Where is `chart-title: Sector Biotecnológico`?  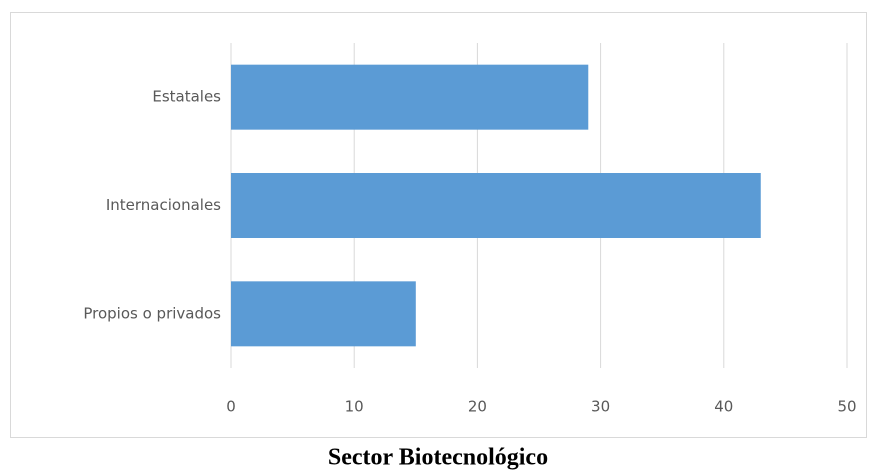
chart-title: Sector Biotecnológico is located at coordinates (438, 458).